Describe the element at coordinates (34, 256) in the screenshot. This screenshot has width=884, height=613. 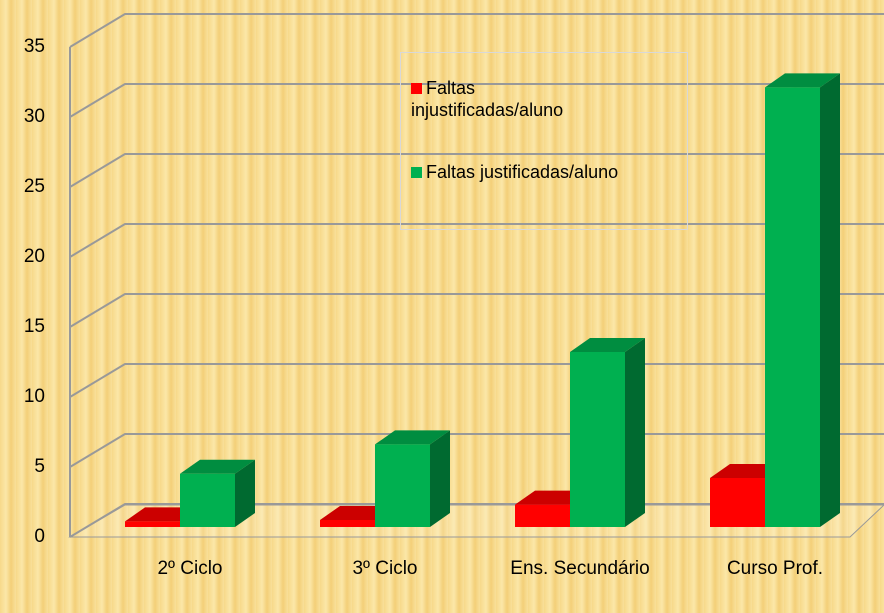
I see `y-tick-label: 20` at that location.